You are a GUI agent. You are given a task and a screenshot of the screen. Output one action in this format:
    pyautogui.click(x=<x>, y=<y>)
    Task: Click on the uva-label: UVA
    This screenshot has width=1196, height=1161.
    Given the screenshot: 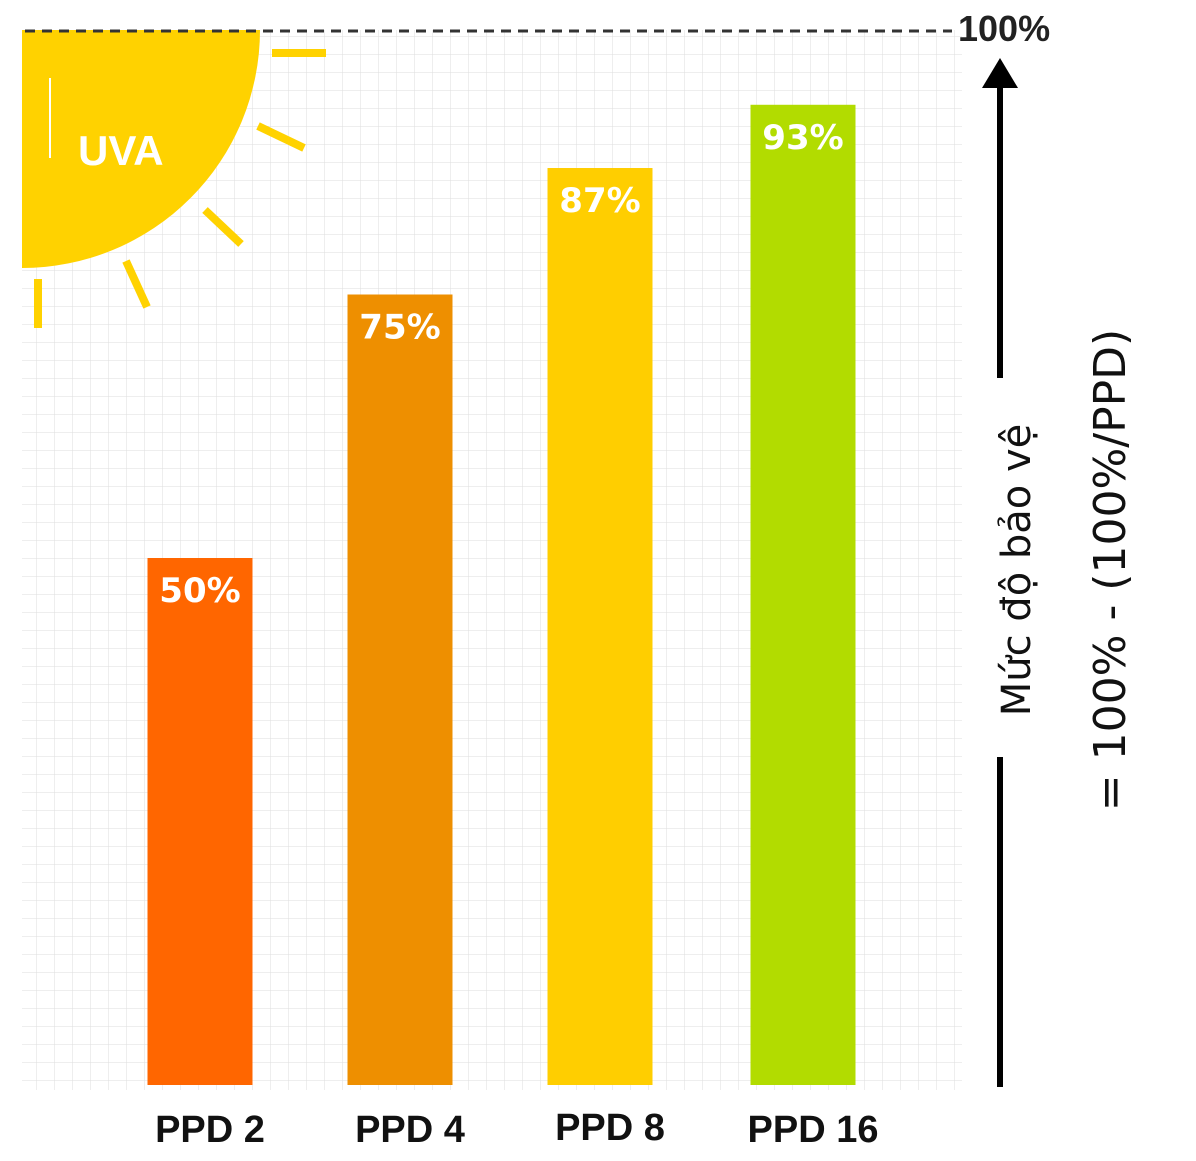 What is the action you would take?
    pyautogui.click(x=121, y=150)
    